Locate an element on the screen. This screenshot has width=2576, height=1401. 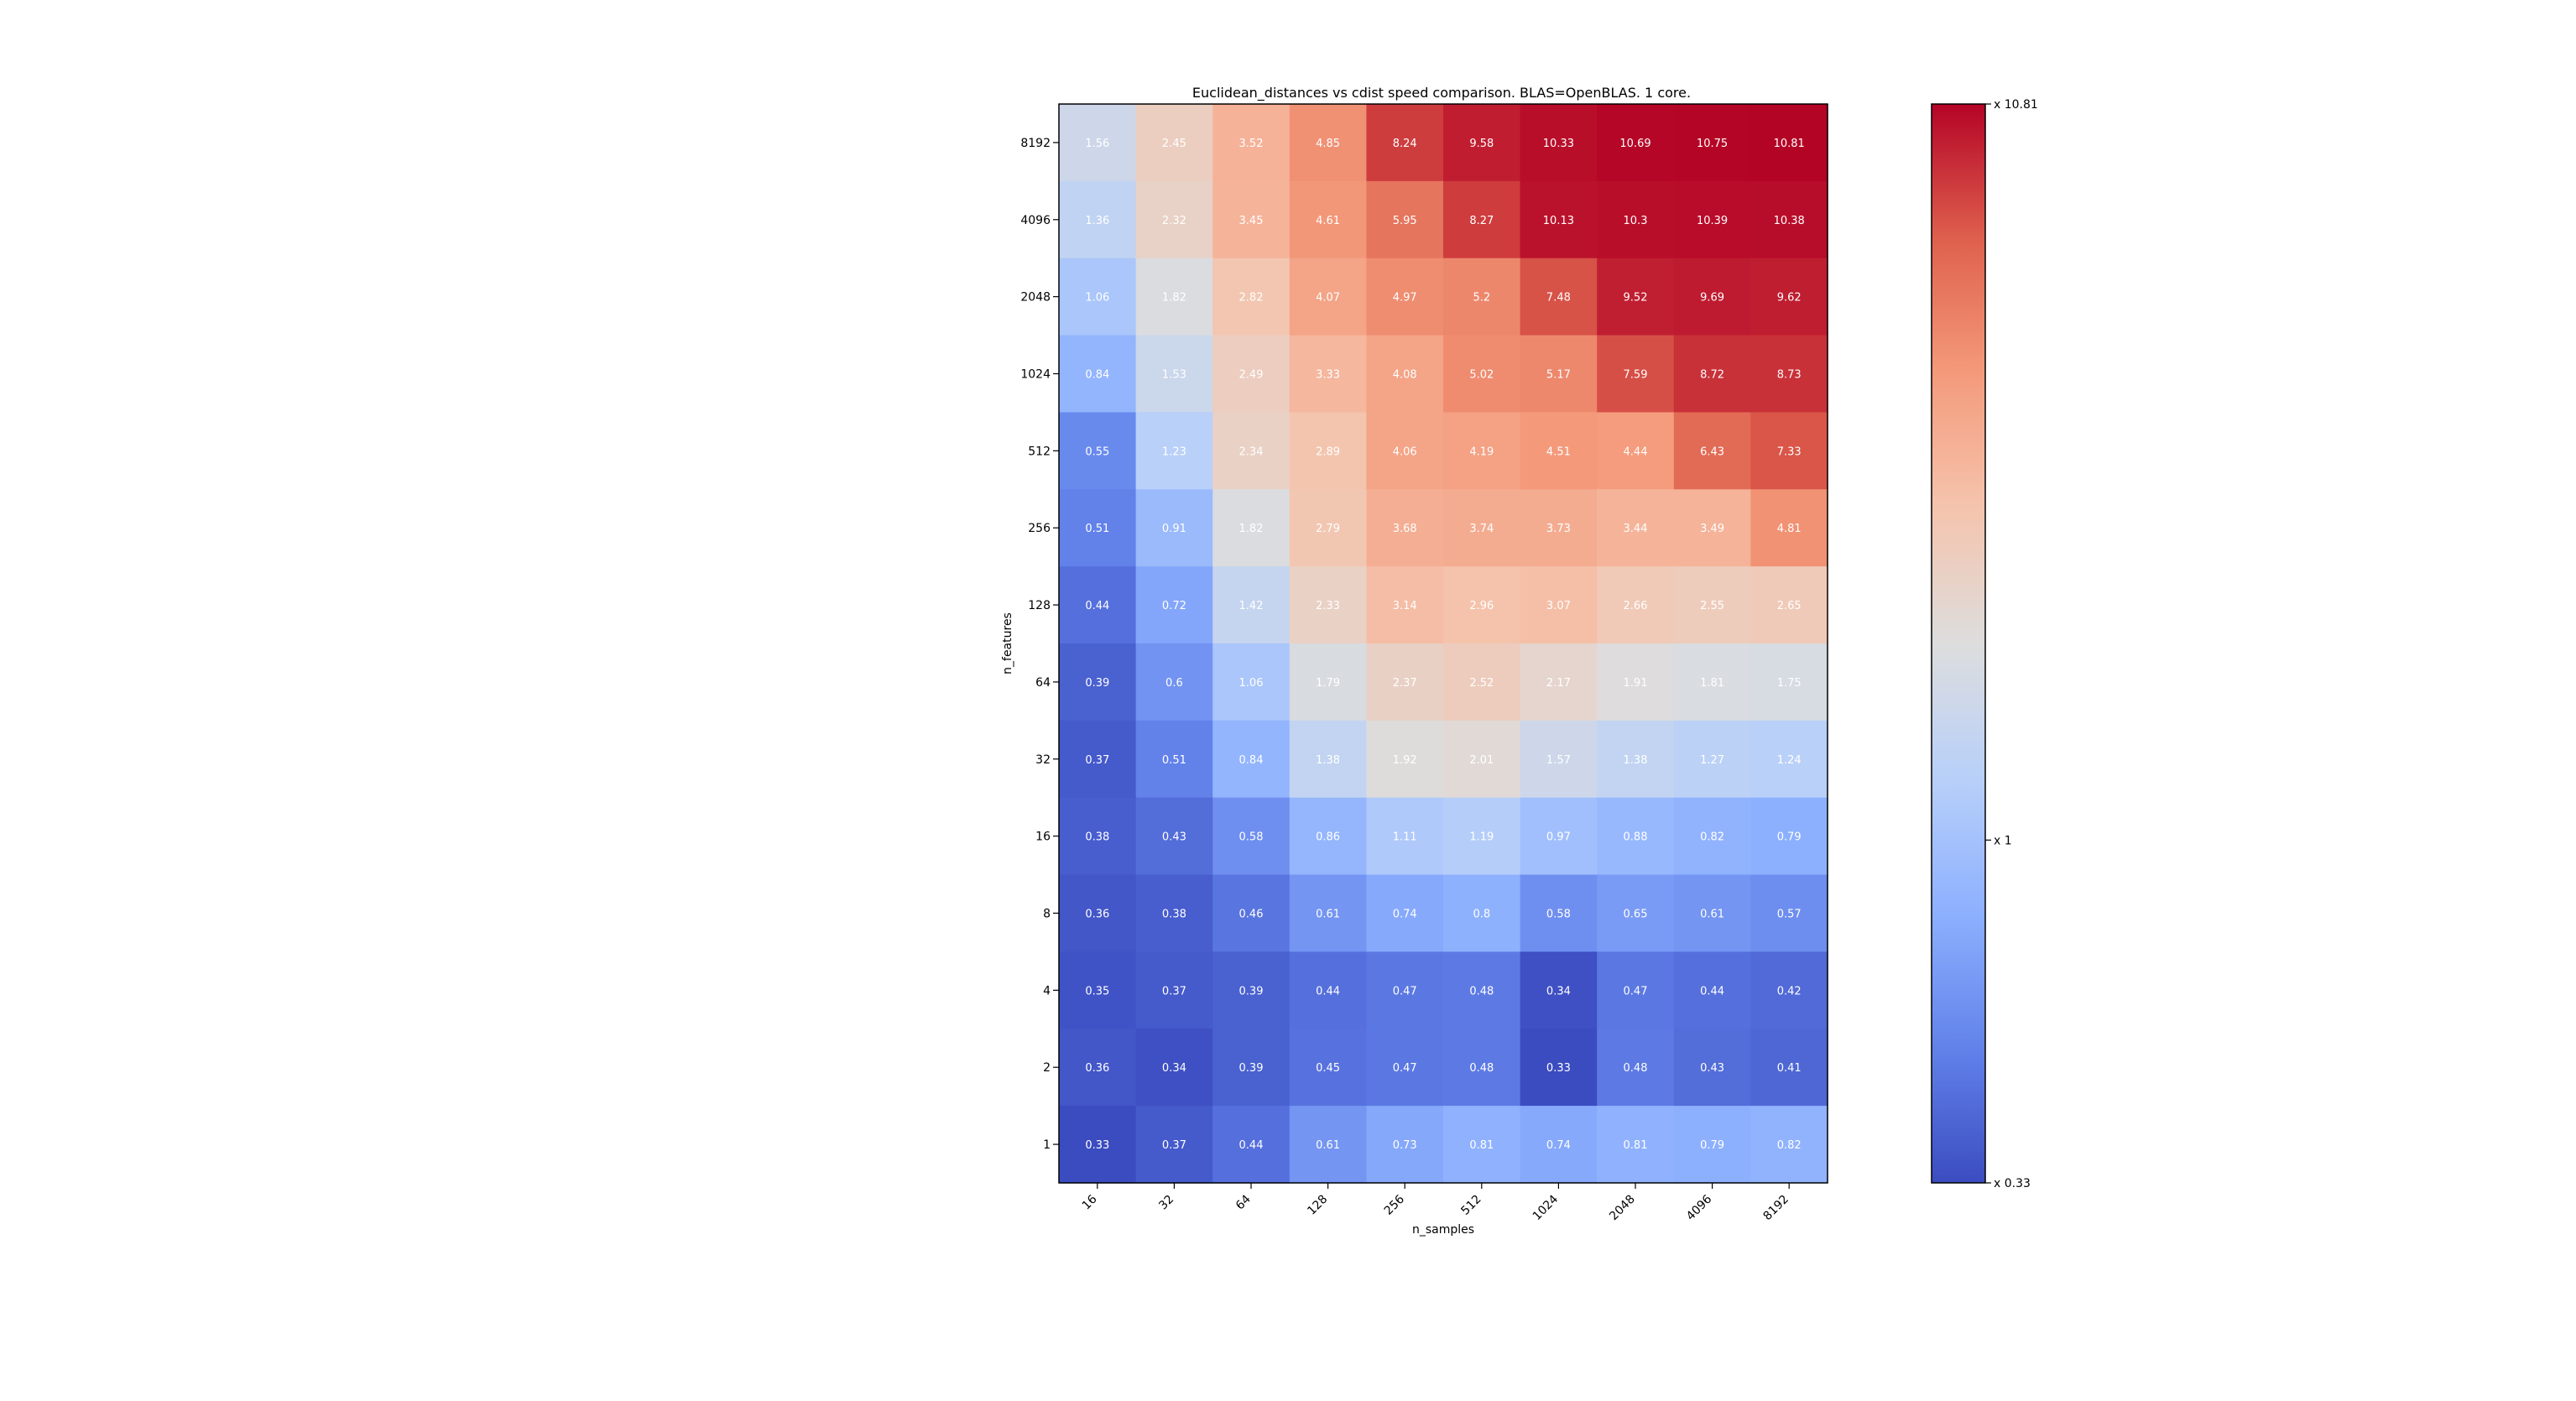
cell-value-label: 0.72 is located at coordinates (1174, 606).